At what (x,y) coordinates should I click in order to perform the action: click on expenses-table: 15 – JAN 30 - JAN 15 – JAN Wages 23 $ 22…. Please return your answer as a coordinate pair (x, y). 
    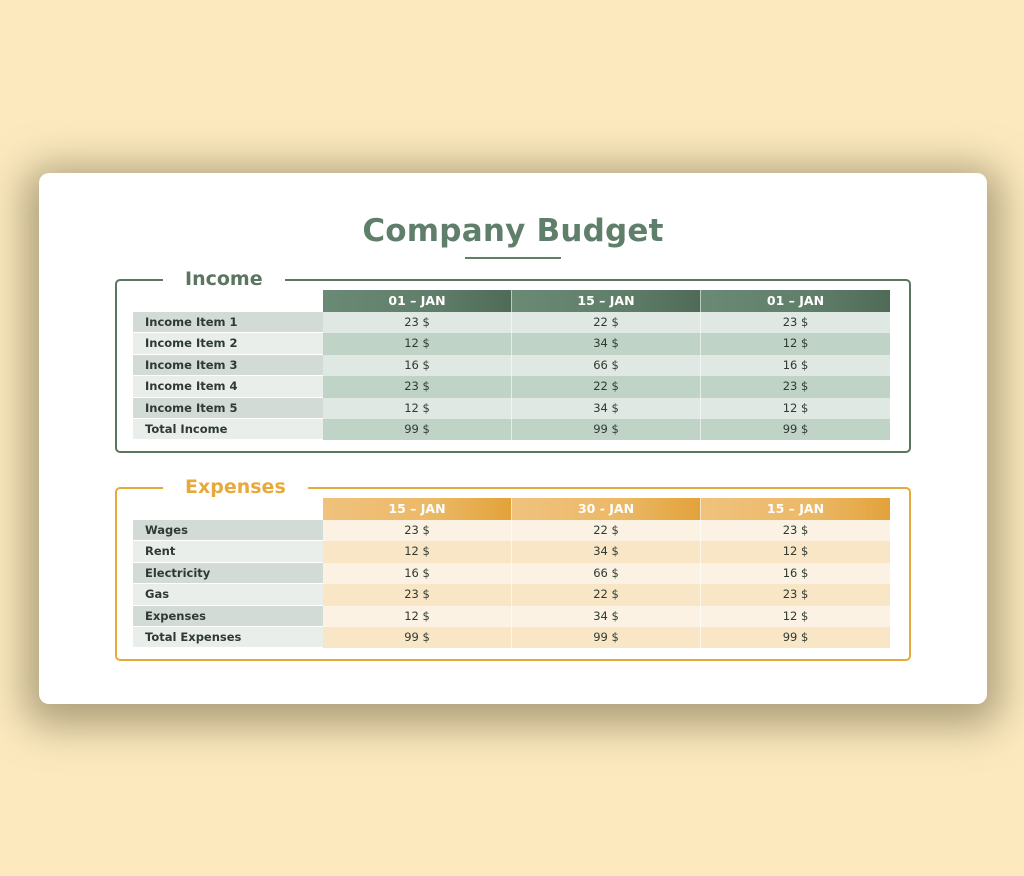
    Looking at the image, I should click on (512, 573).